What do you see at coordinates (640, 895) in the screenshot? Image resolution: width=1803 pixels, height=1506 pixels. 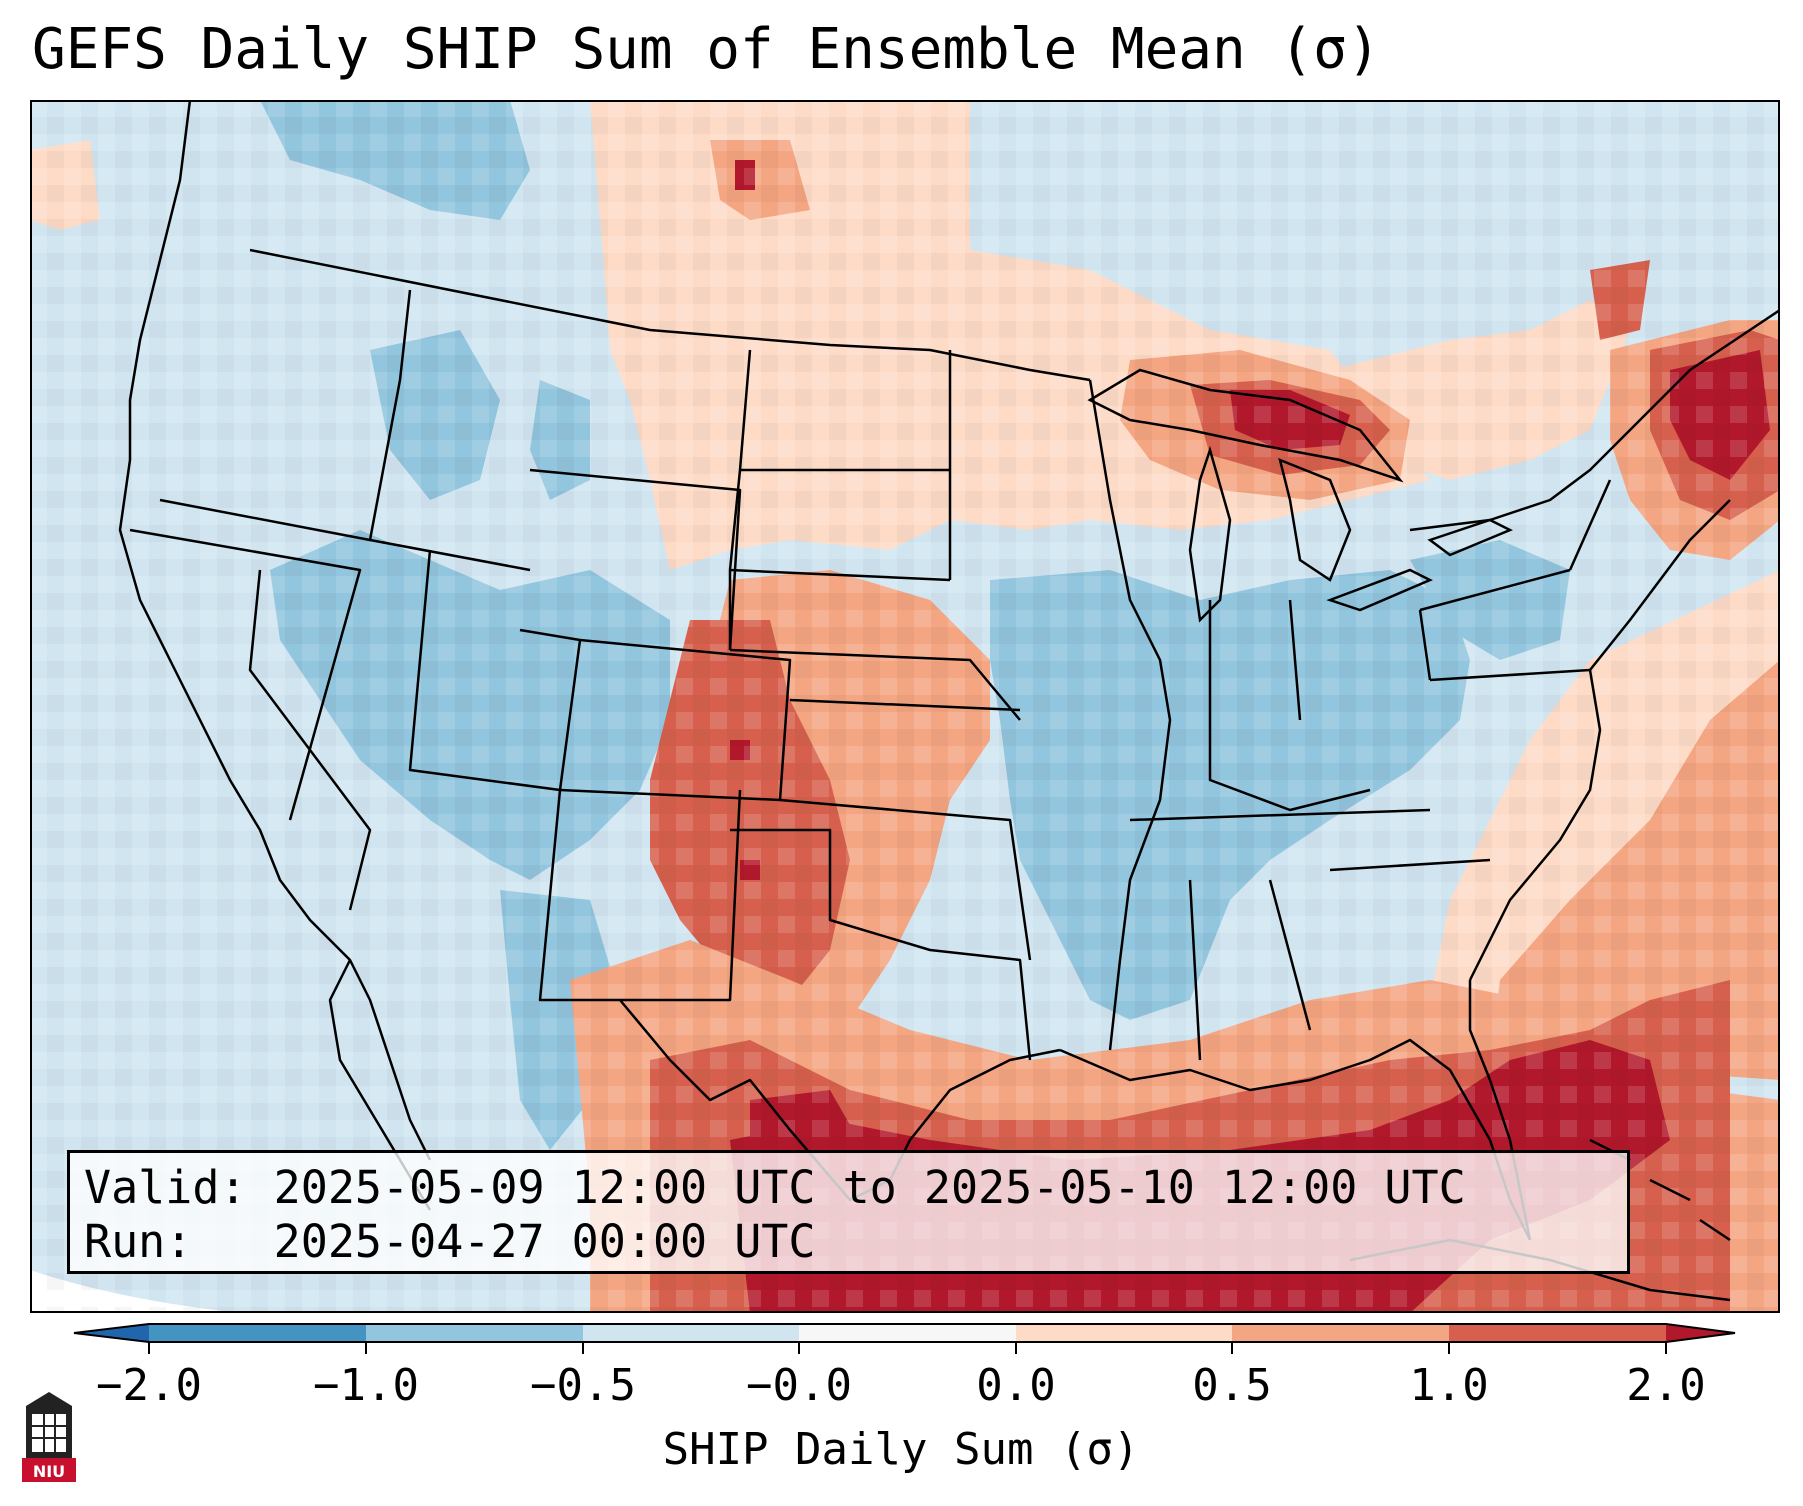 I see `border-az-nm` at bounding box center [640, 895].